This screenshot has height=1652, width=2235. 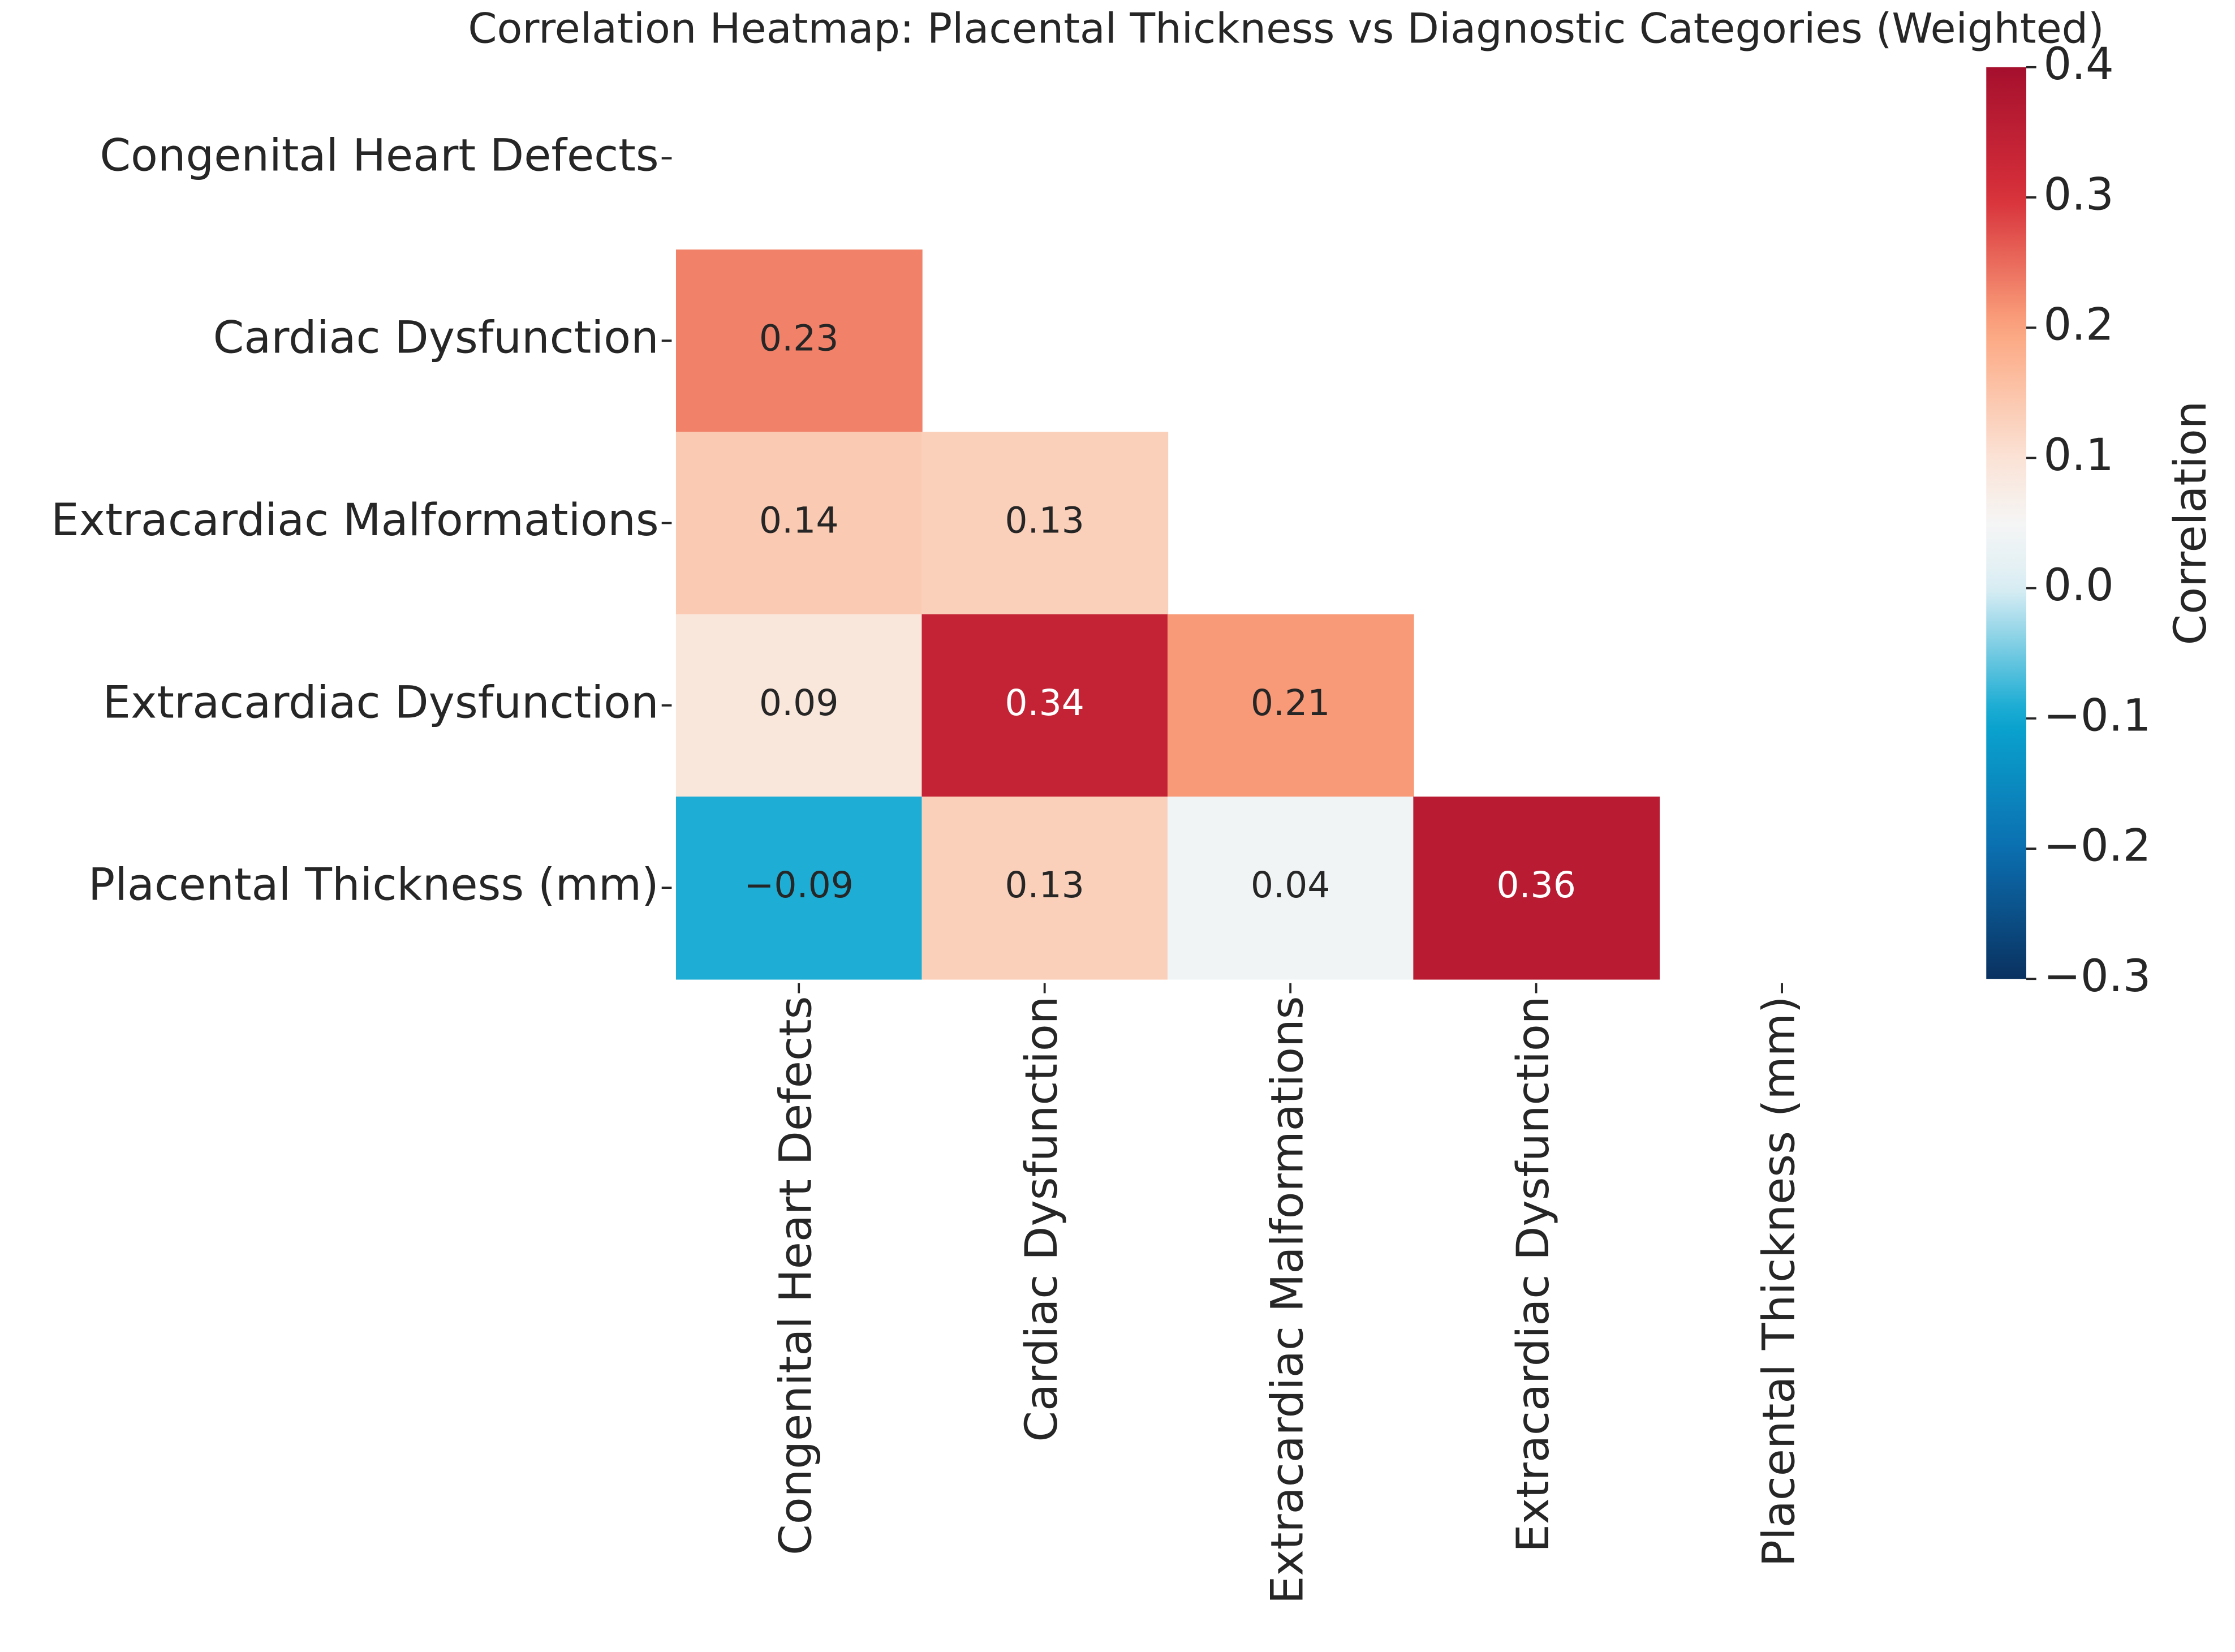 What do you see at coordinates (379, 155) in the screenshot?
I see `y-tick-label: Congenital Heart Defects` at bounding box center [379, 155].